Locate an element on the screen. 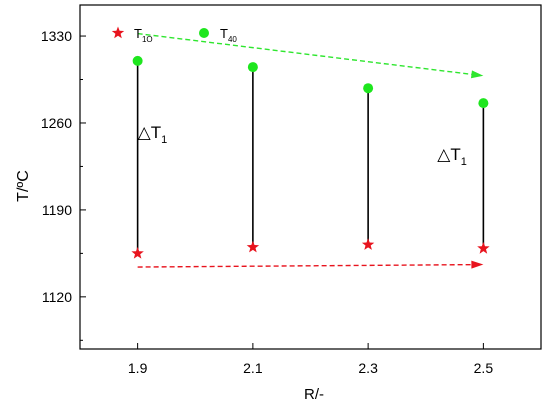  x-axis-label: R/- is located at coordinates (314, 394).